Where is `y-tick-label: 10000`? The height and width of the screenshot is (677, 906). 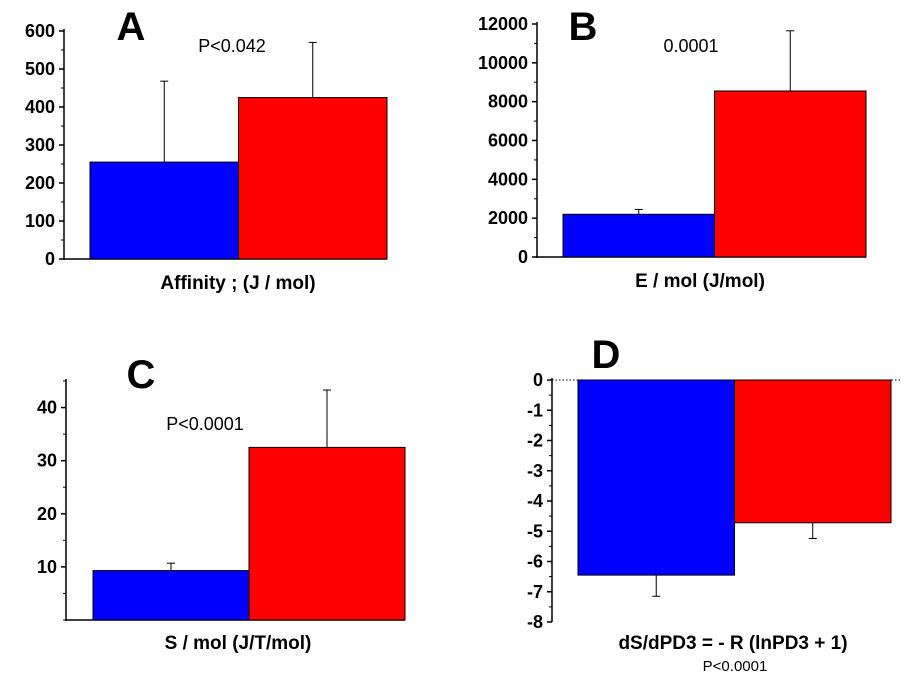
y-tick-label: 10000 is located at coordinates (503, 63).